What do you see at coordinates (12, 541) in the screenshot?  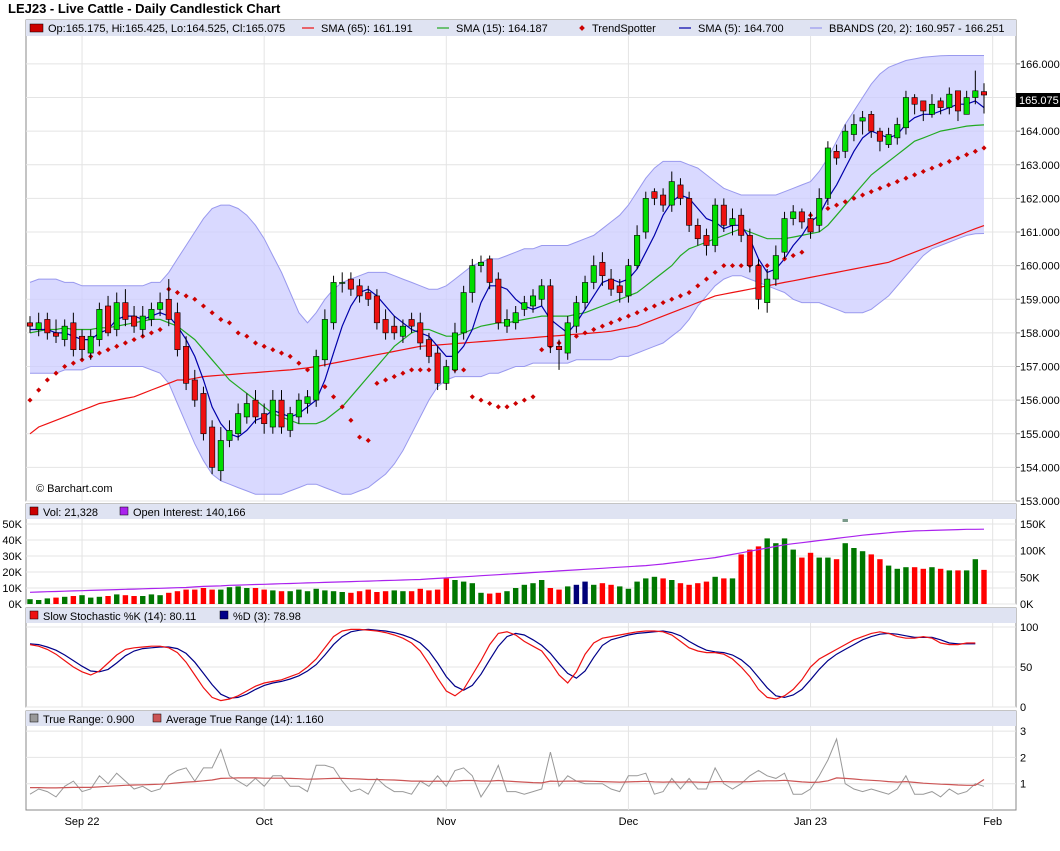 I see `volume-tick-label: 40K` at bounding box center [12, 541].